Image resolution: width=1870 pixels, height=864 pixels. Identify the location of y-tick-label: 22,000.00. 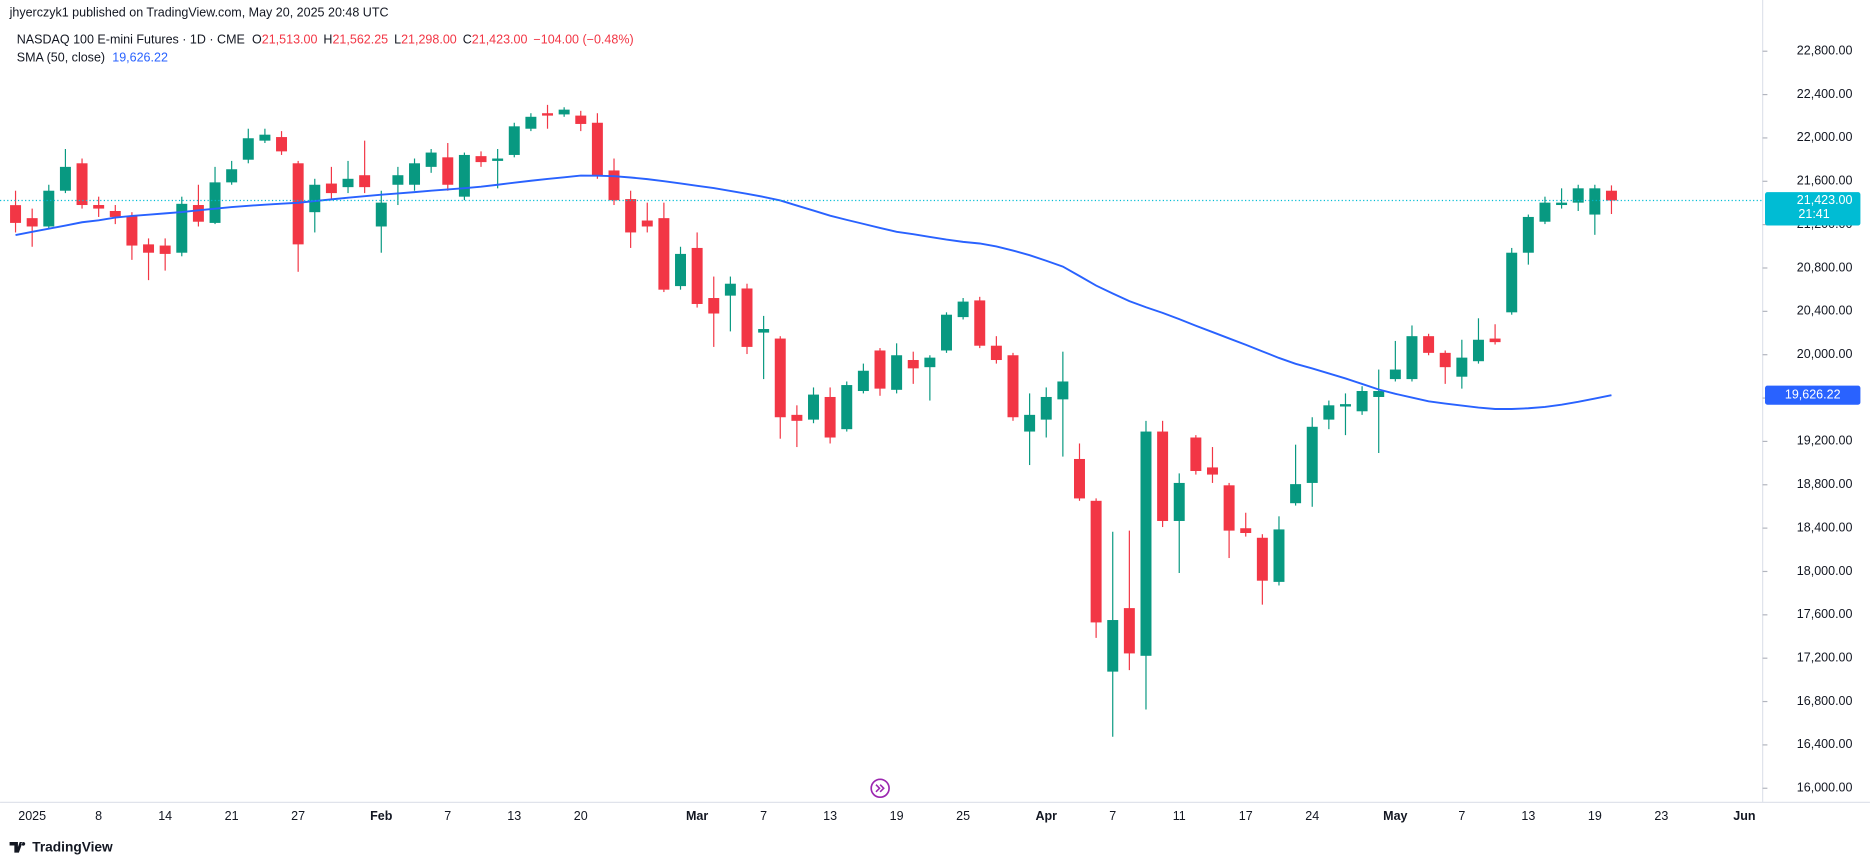
(1825, 137).